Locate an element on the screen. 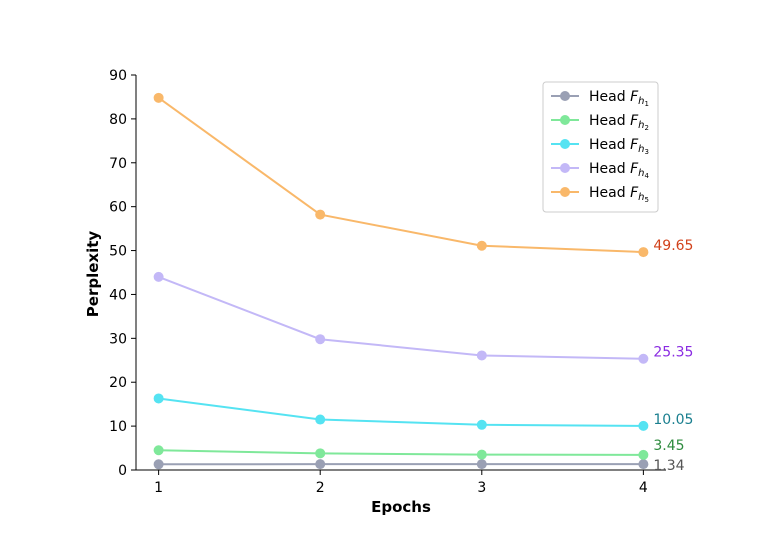 The width and height of the screenshot is (768, 548). y-tick-label: 20 is located at coordinates (118, 383).